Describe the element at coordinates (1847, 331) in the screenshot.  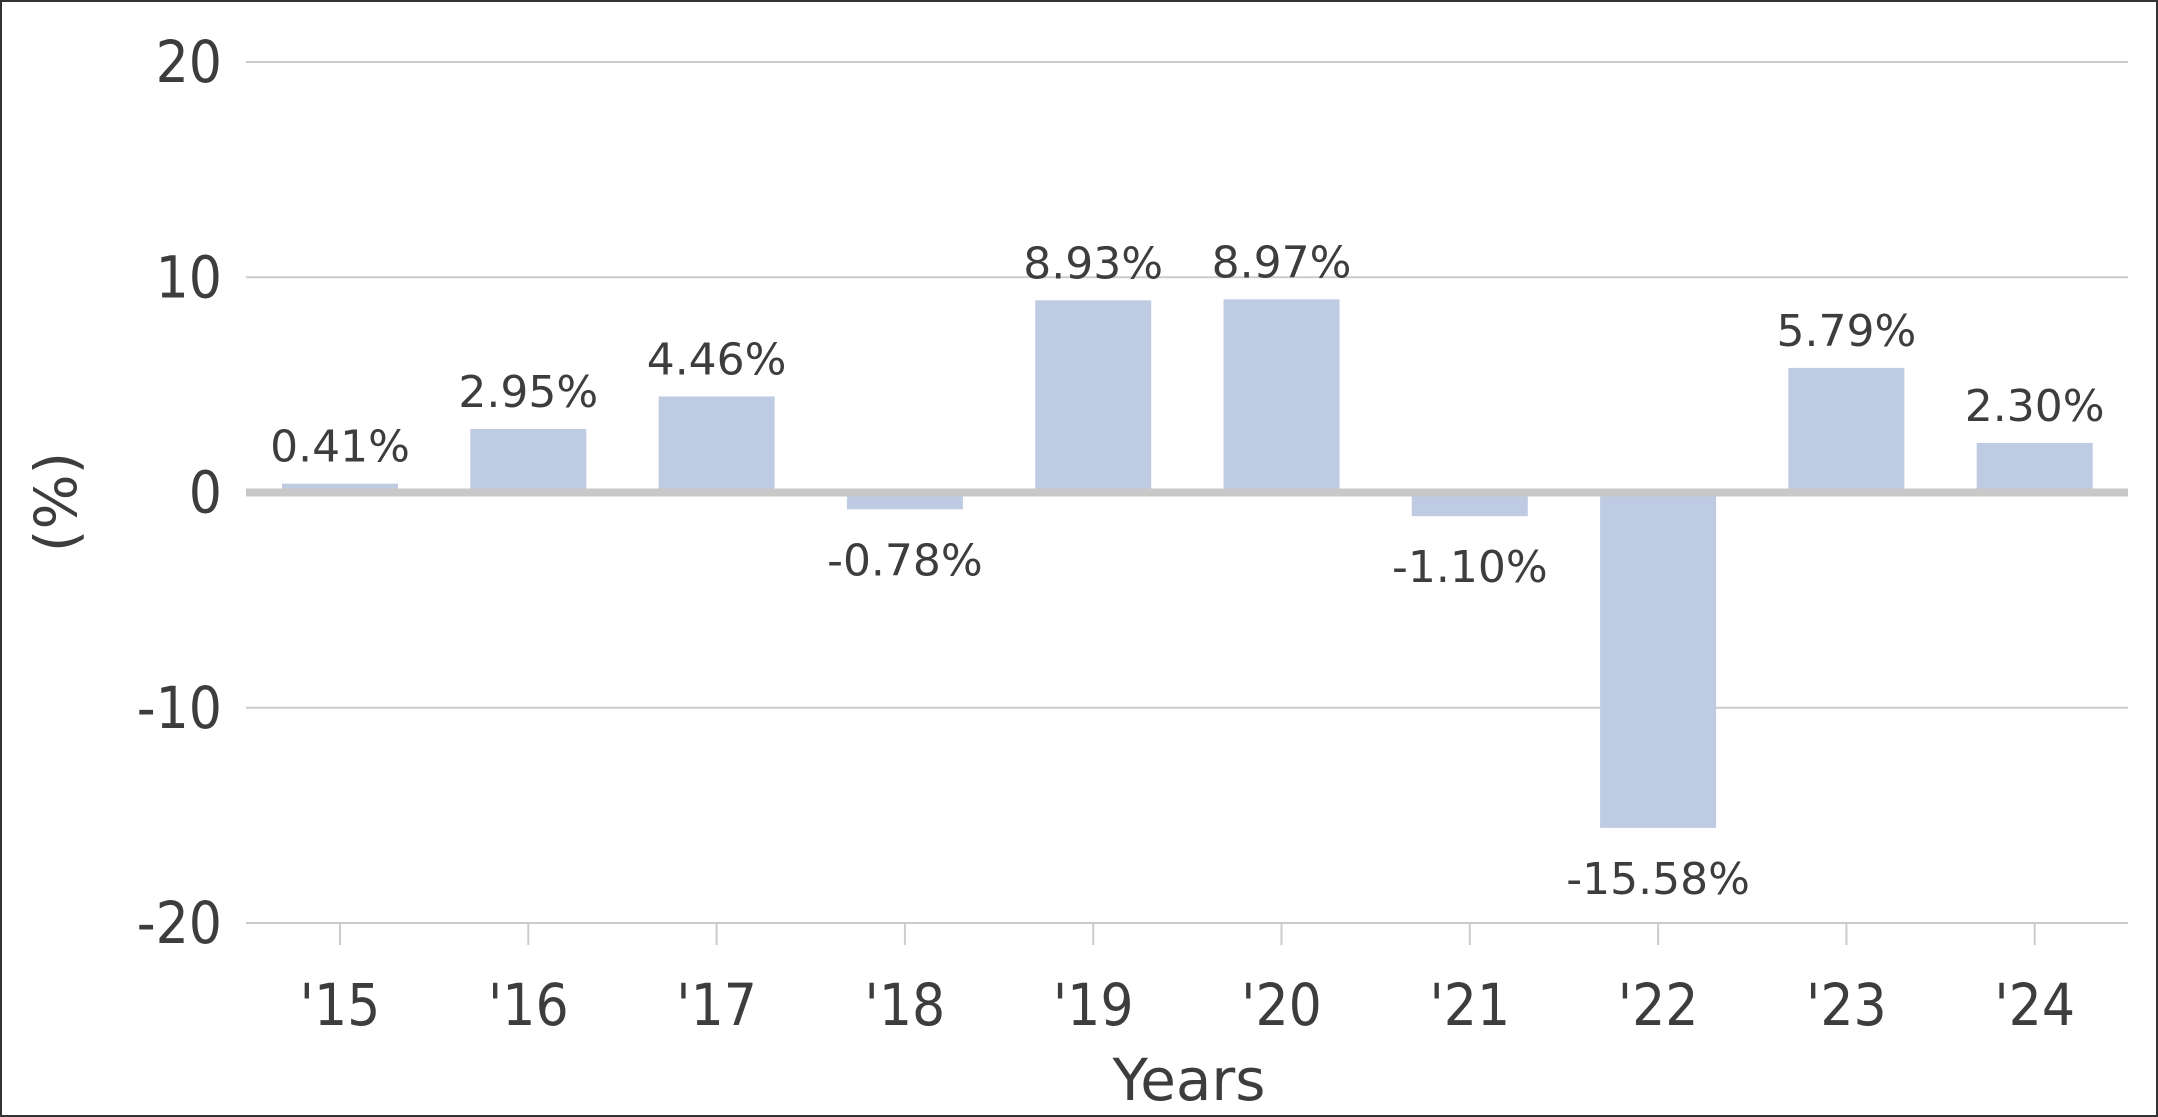
I see `data-label: 5.79%` at that location.